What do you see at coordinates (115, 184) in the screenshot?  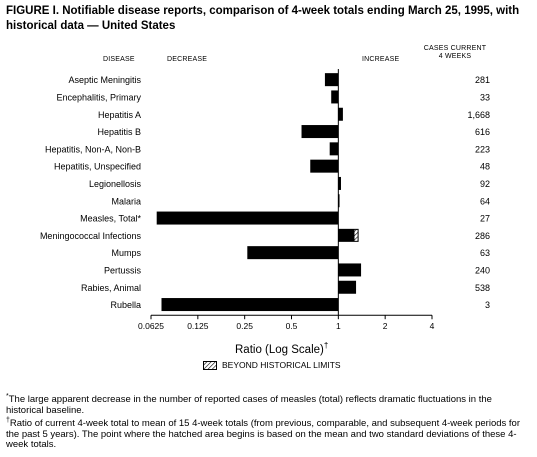 I see `category-label: Legionellosis` at bounding box center [115, 184].